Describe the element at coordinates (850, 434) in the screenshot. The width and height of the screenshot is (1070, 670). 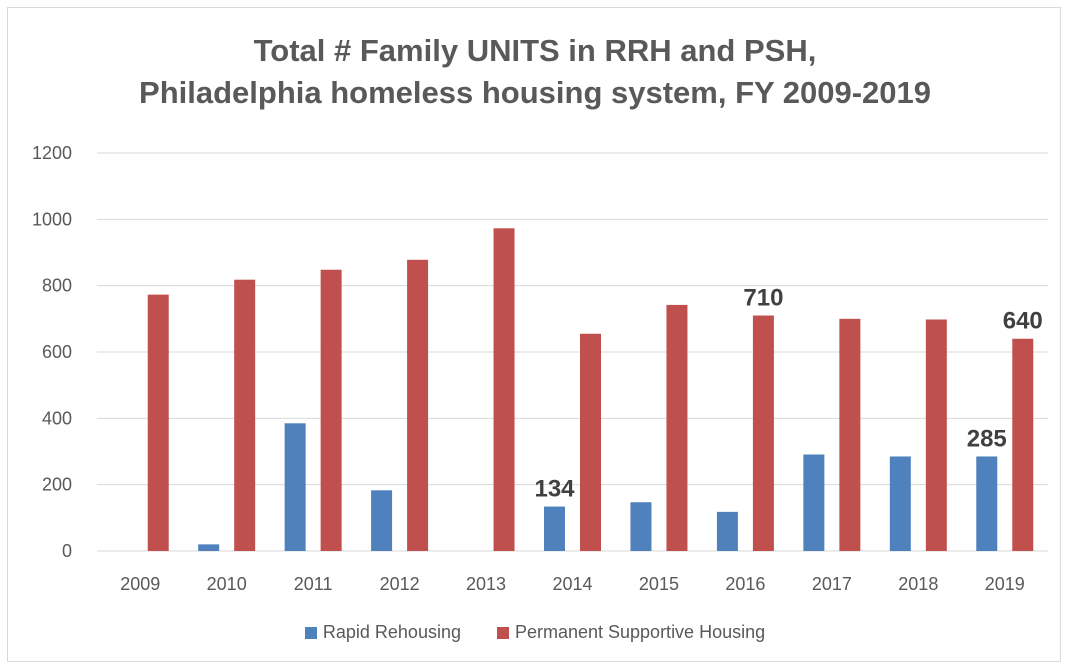
I see `bar-psh-2017` at that location.